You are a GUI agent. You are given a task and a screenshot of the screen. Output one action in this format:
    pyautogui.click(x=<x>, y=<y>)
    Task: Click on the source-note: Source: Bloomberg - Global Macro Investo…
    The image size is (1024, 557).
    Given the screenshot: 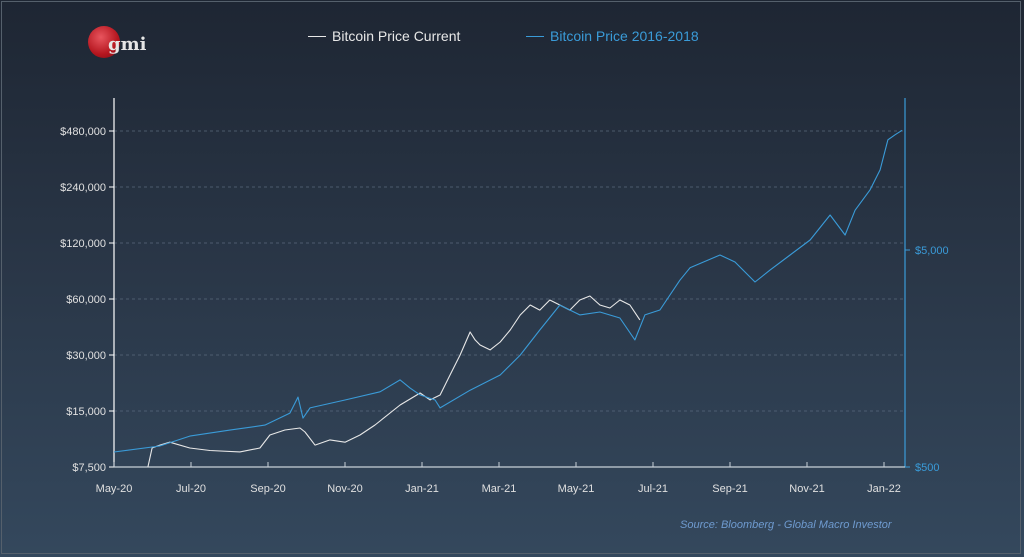 What is the action you would take?
    pyautogui.click(x=786, y=525)
    